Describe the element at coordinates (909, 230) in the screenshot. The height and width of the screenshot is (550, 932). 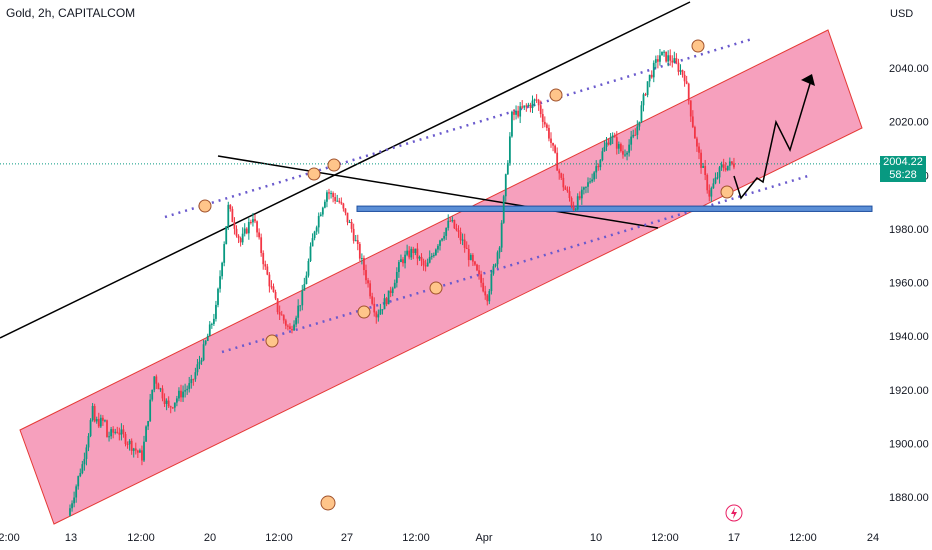
I see `price-tick-label: 1980.00` at that location.